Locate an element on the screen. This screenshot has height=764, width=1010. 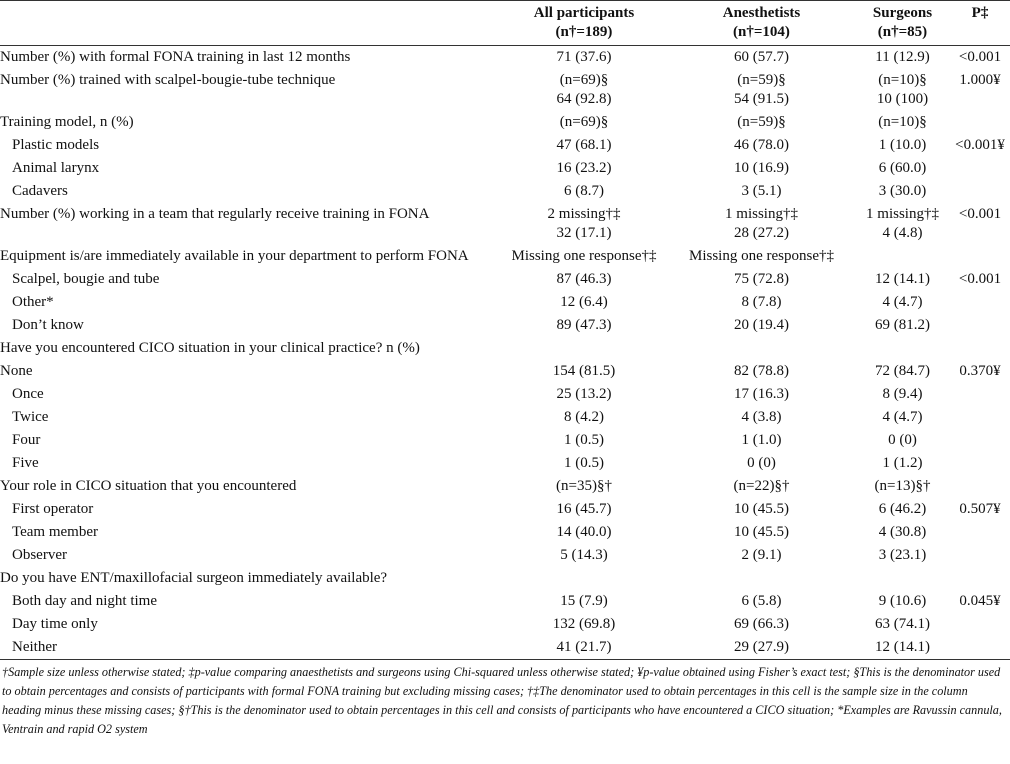
row-label: Team member is located at coordinates (55, 532).